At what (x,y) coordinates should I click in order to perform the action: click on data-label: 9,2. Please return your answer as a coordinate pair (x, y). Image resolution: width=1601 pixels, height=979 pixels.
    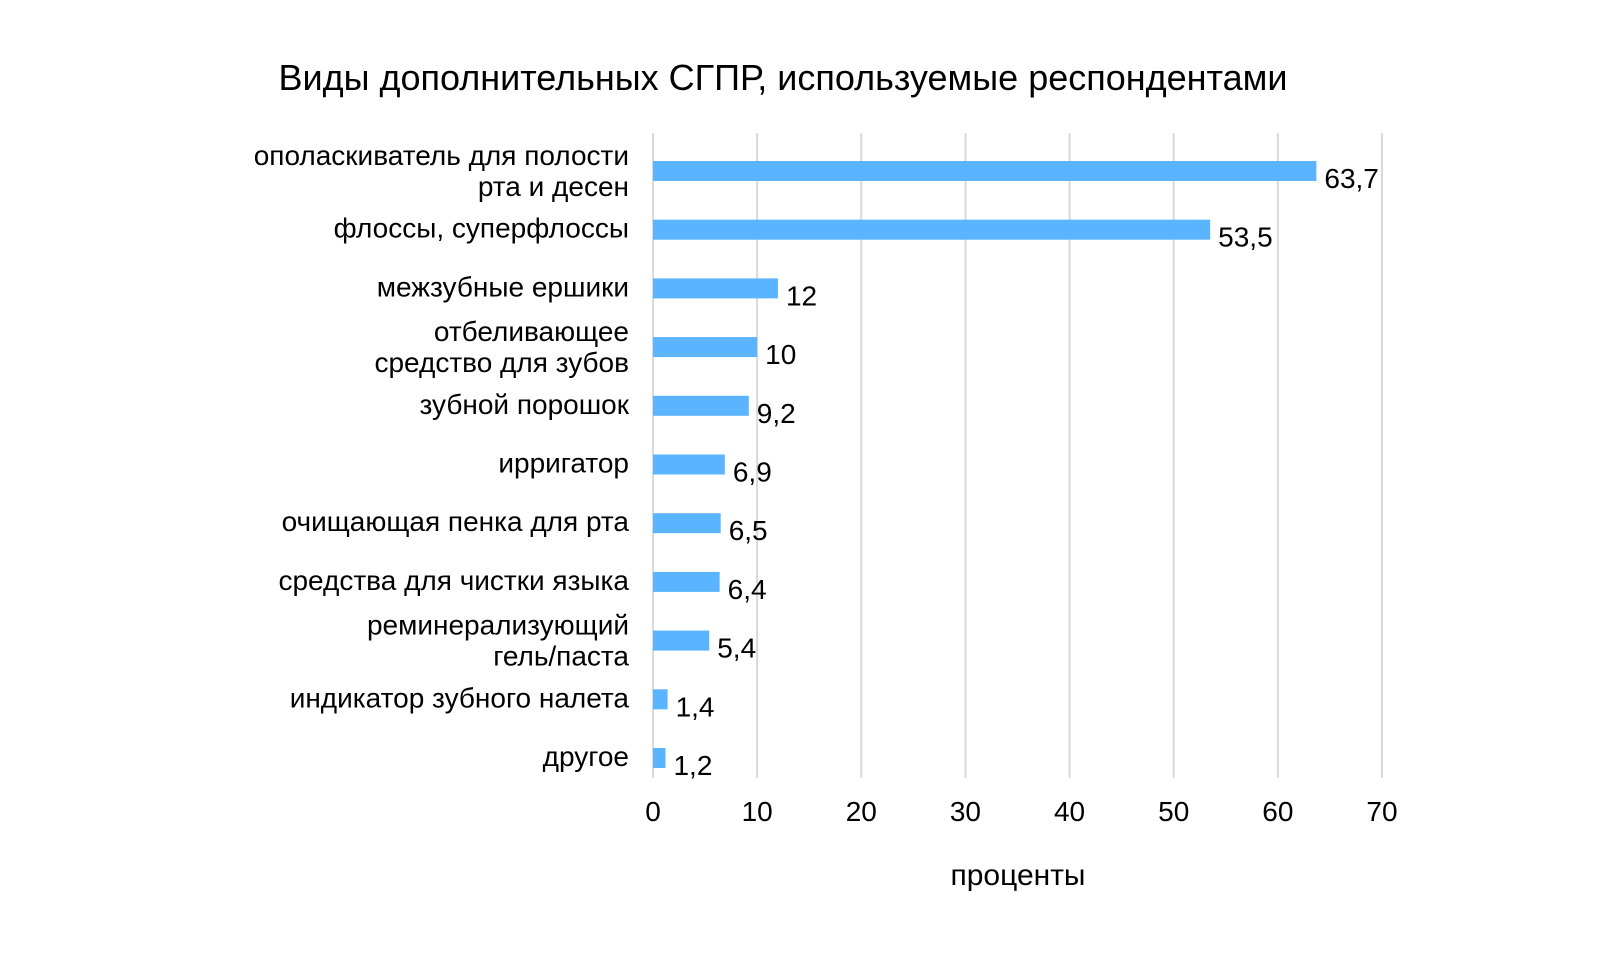
    Looking at the image, I should click on (776, 413).